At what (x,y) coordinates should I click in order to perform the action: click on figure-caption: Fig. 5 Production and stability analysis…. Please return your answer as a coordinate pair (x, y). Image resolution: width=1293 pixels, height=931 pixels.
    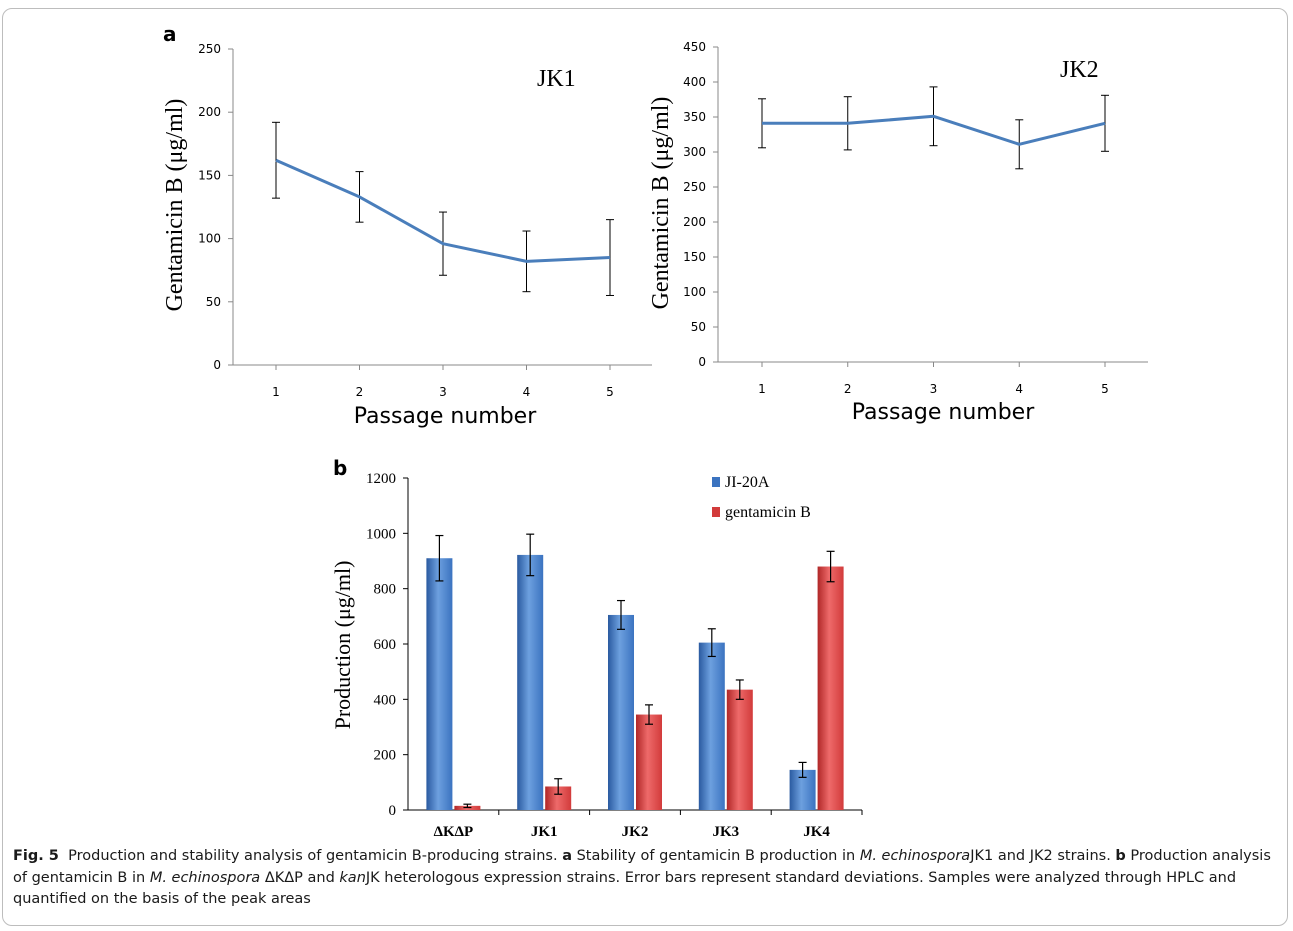
    Looking at the image, I should click on (644, 878).